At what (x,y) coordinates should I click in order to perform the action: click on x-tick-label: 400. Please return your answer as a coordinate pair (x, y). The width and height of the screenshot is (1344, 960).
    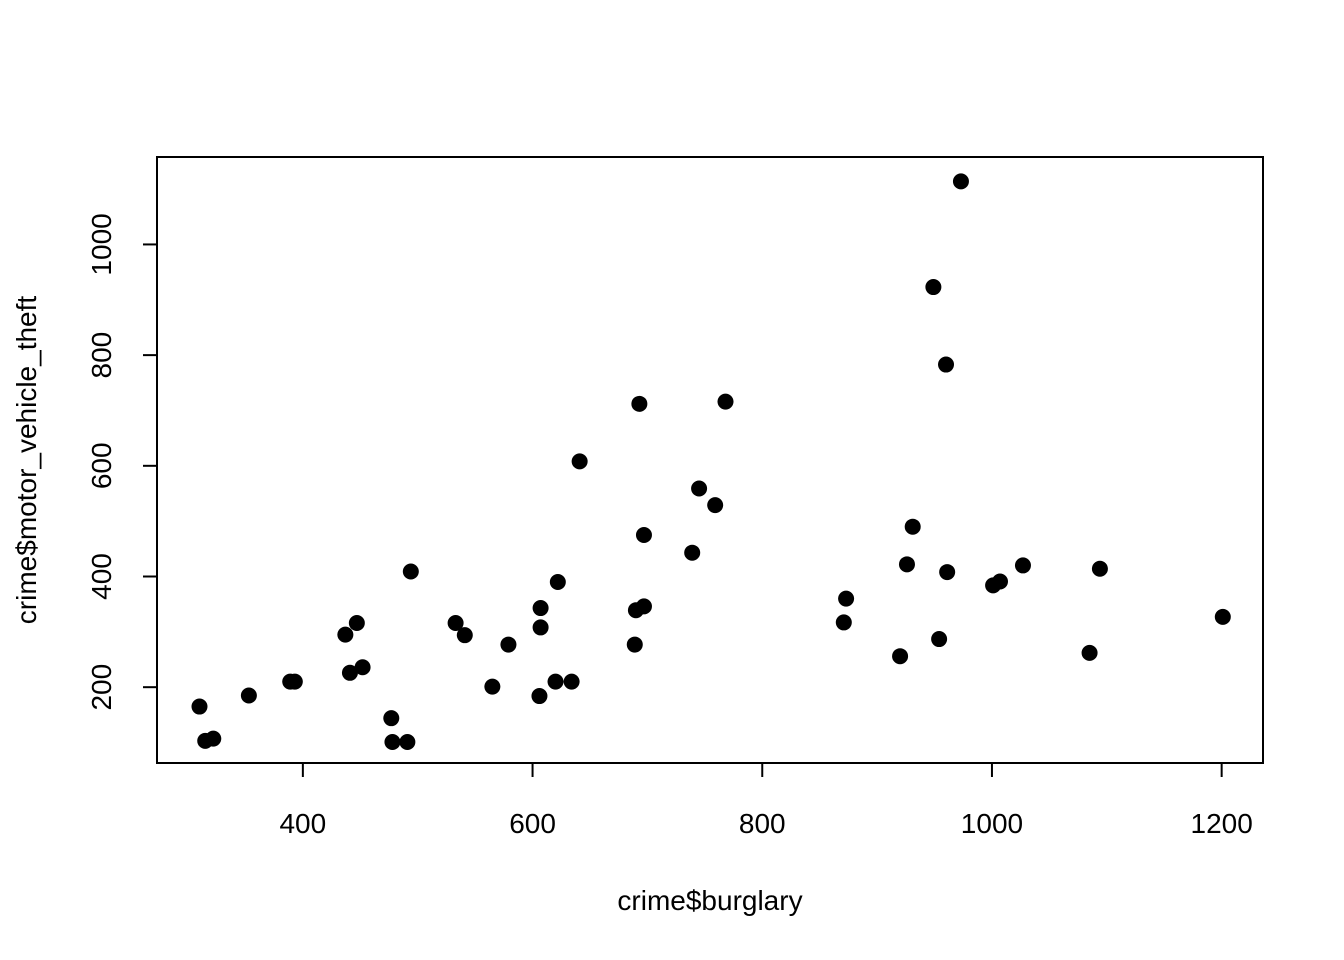
    Looking at the image, I should click on (302, 823).